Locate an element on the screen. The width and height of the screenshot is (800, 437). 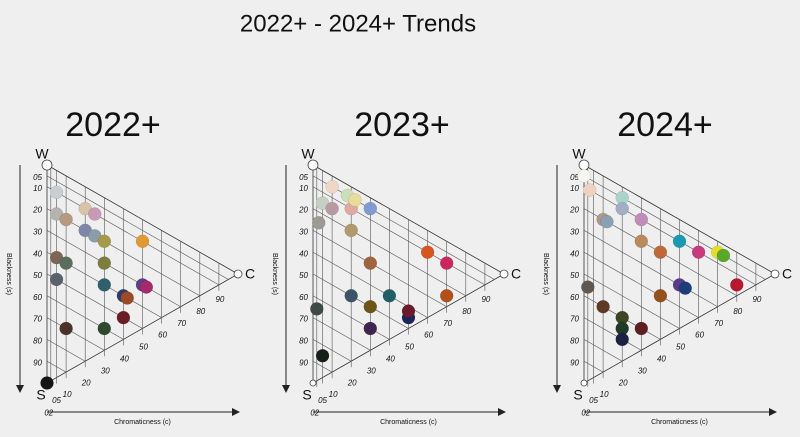
y-tick-label: 60 is located at coordinates (574, 297).